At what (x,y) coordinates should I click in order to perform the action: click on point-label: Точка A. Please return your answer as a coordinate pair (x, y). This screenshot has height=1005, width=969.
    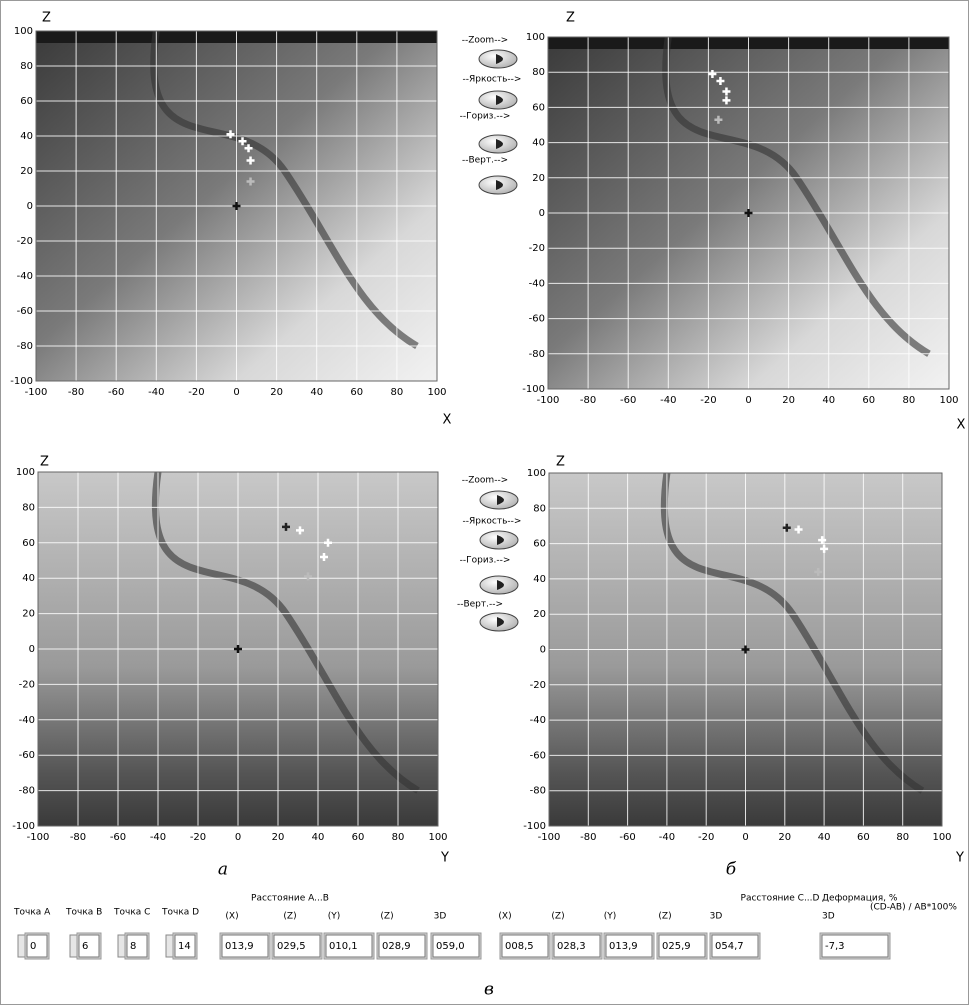
    Looking at the image, I should click on (32, 913).